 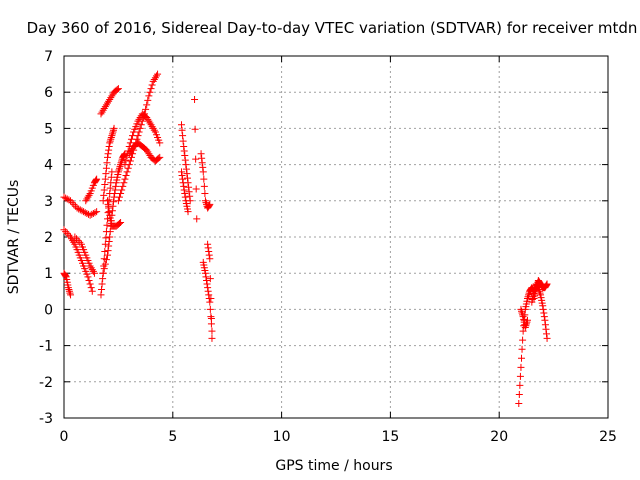 What do you see at coordinates (608, 437) in the screenshot?
I see `x-tick-label: 25` at bounding box center [608, 437].